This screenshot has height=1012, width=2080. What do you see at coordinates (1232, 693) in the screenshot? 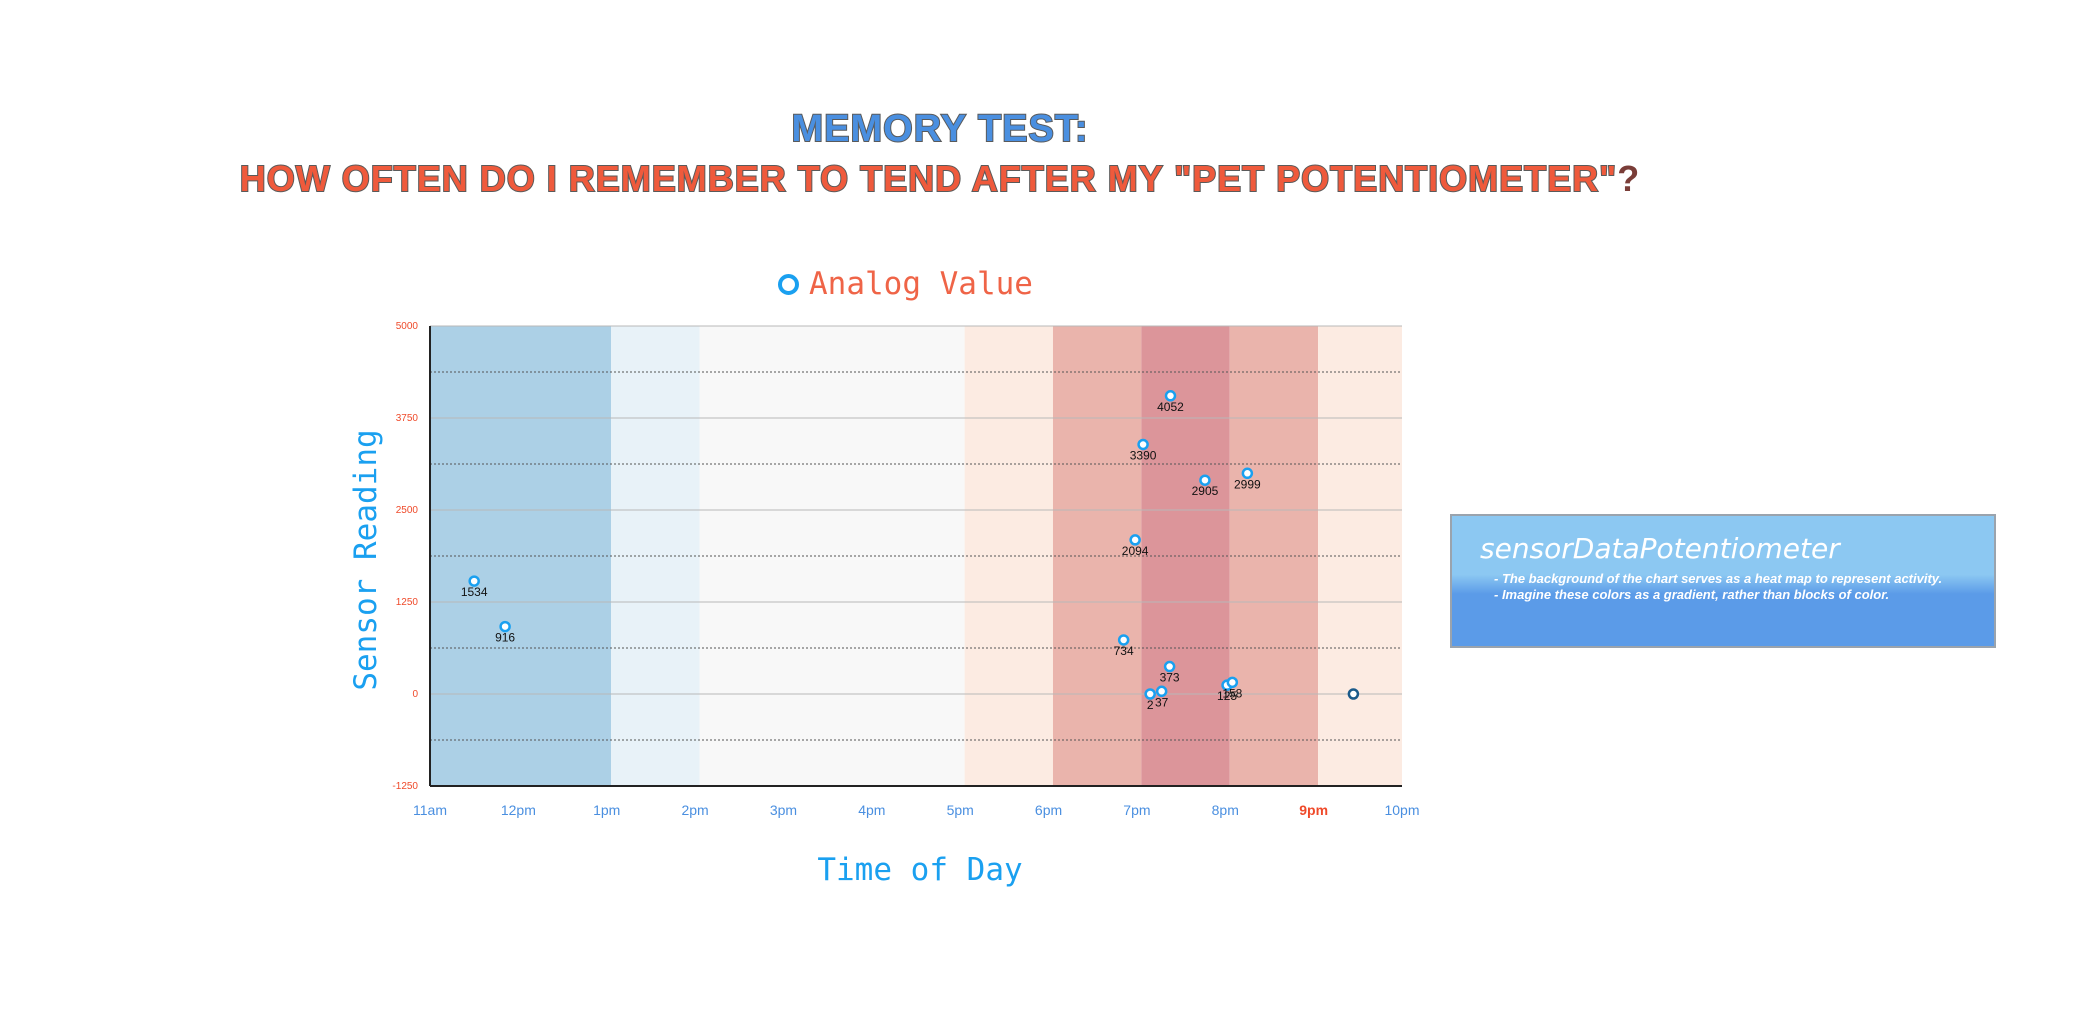
I see `data-label: 158` at bounding box center [1232, 693].